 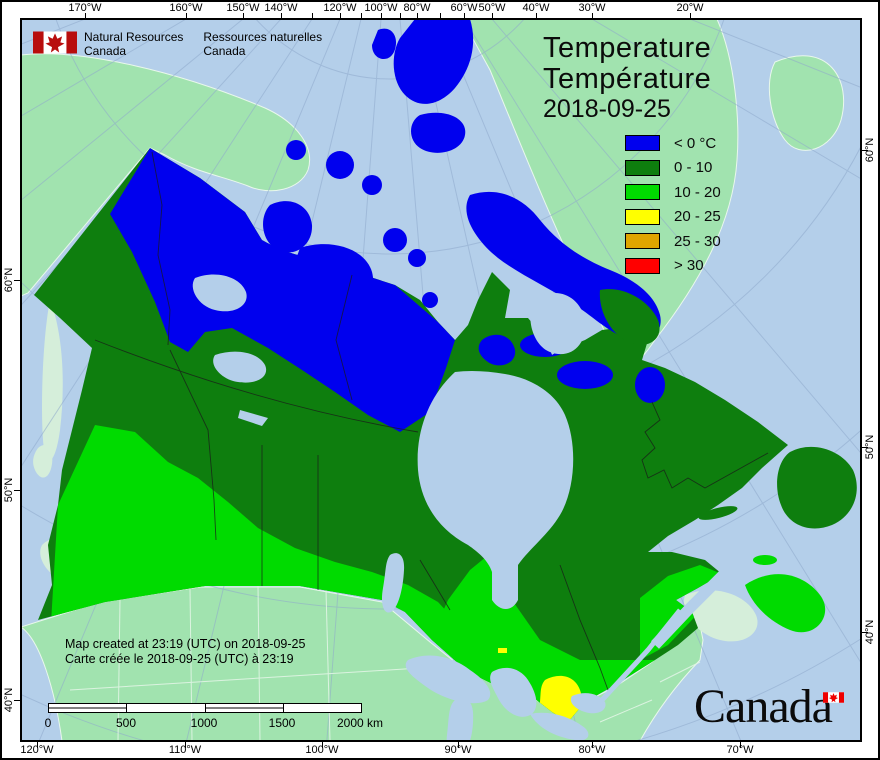 I want to click on nova-scotia, so click(x=785, y=603).